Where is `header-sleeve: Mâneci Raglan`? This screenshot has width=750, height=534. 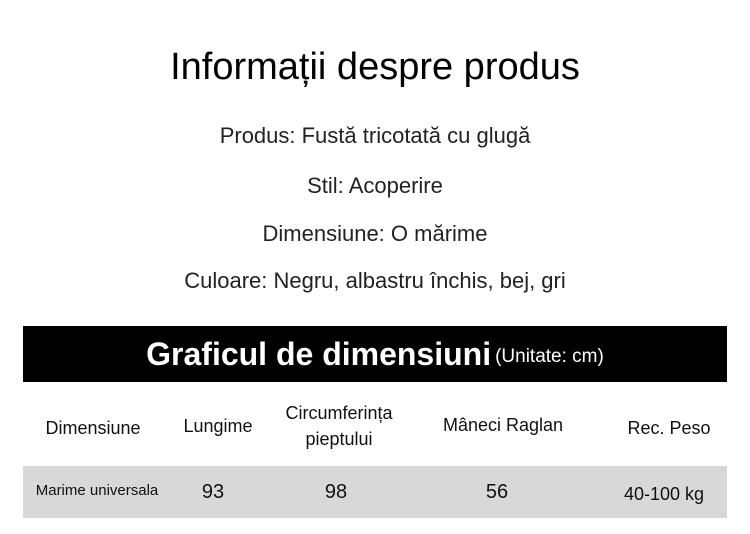 header-sleeve: Mâneci Raglan is located at coordinates (503, 425).